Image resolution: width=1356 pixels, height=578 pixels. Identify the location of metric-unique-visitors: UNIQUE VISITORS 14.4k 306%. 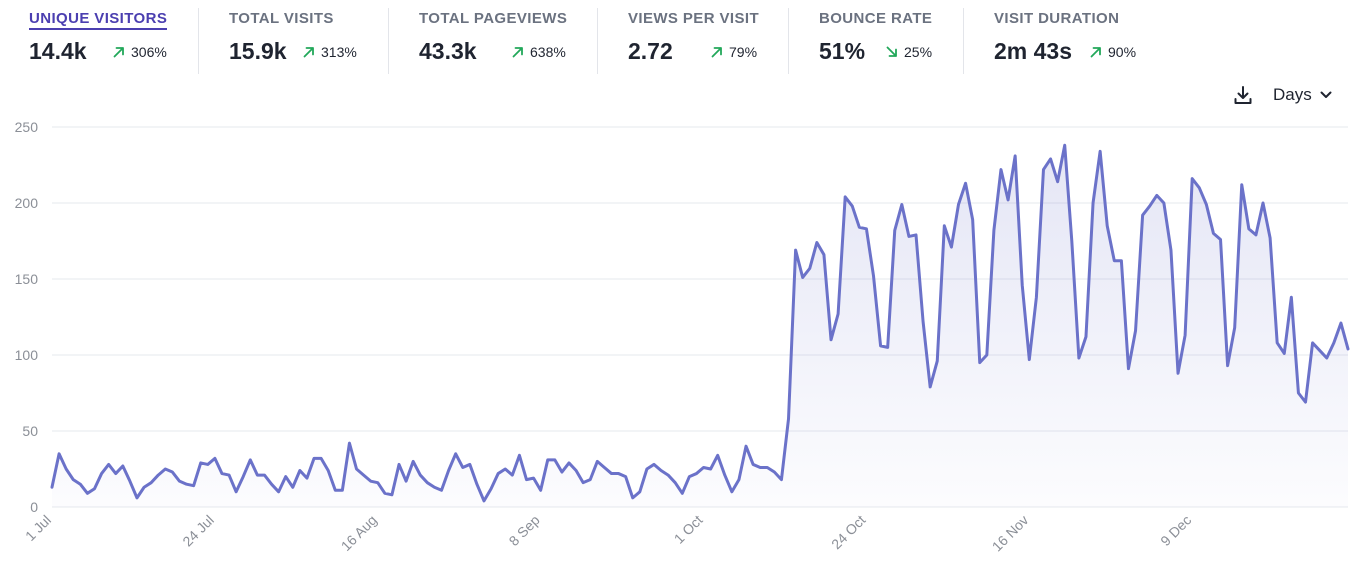
(99, 41).